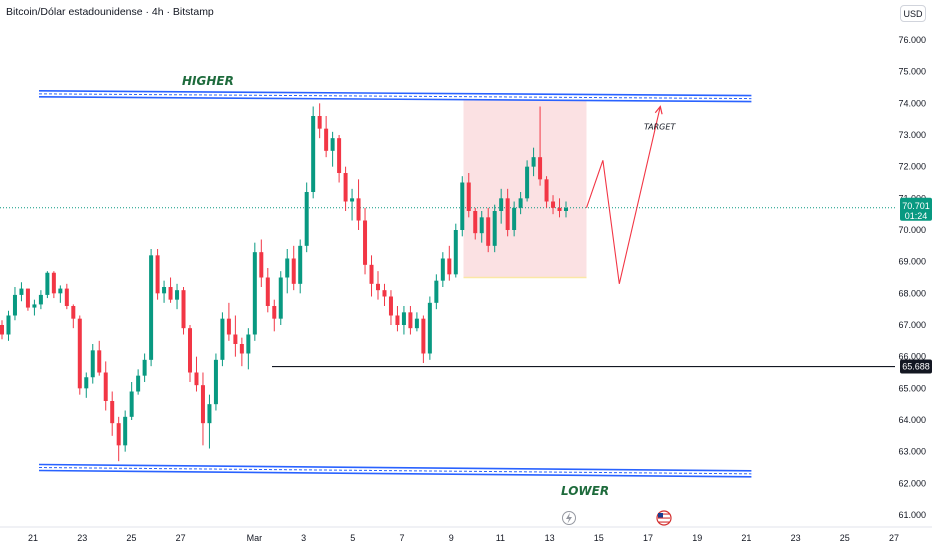 This screenshot has width=932, height=550. I want to click on y-tick-label: 64.000, so click(912, 420).